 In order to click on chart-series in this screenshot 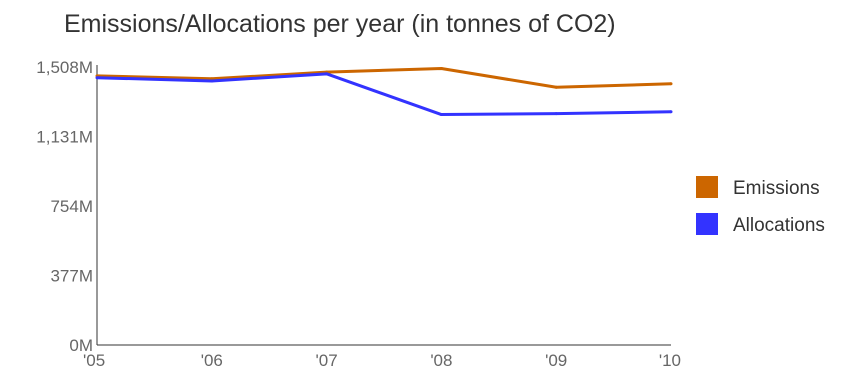, I will do `click(384, 91)`.